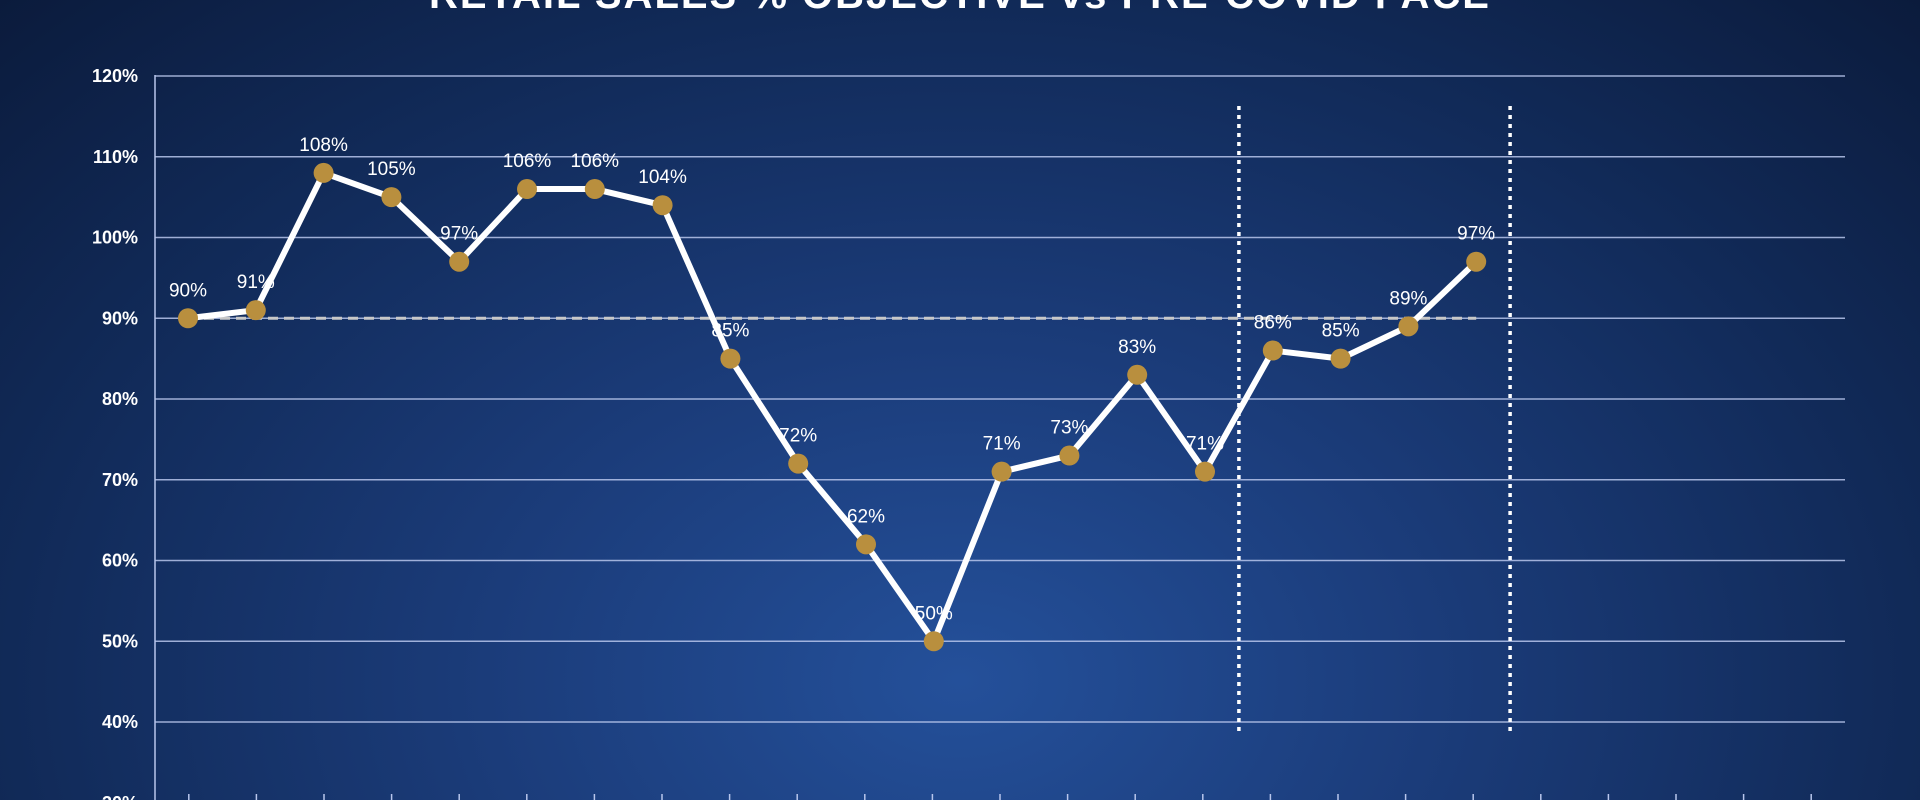 This screenshot has width=1920, height=800. I want to click on data-label: 73%, so click(1069, 428).